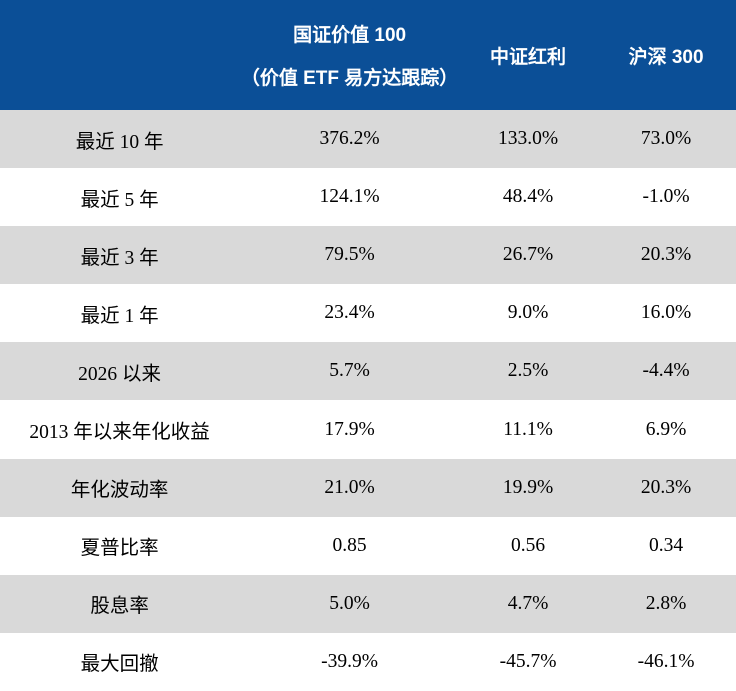  I want to click on table-row: 年化波动率 21.0% 19.9% 20.3%, so click(368, 487).